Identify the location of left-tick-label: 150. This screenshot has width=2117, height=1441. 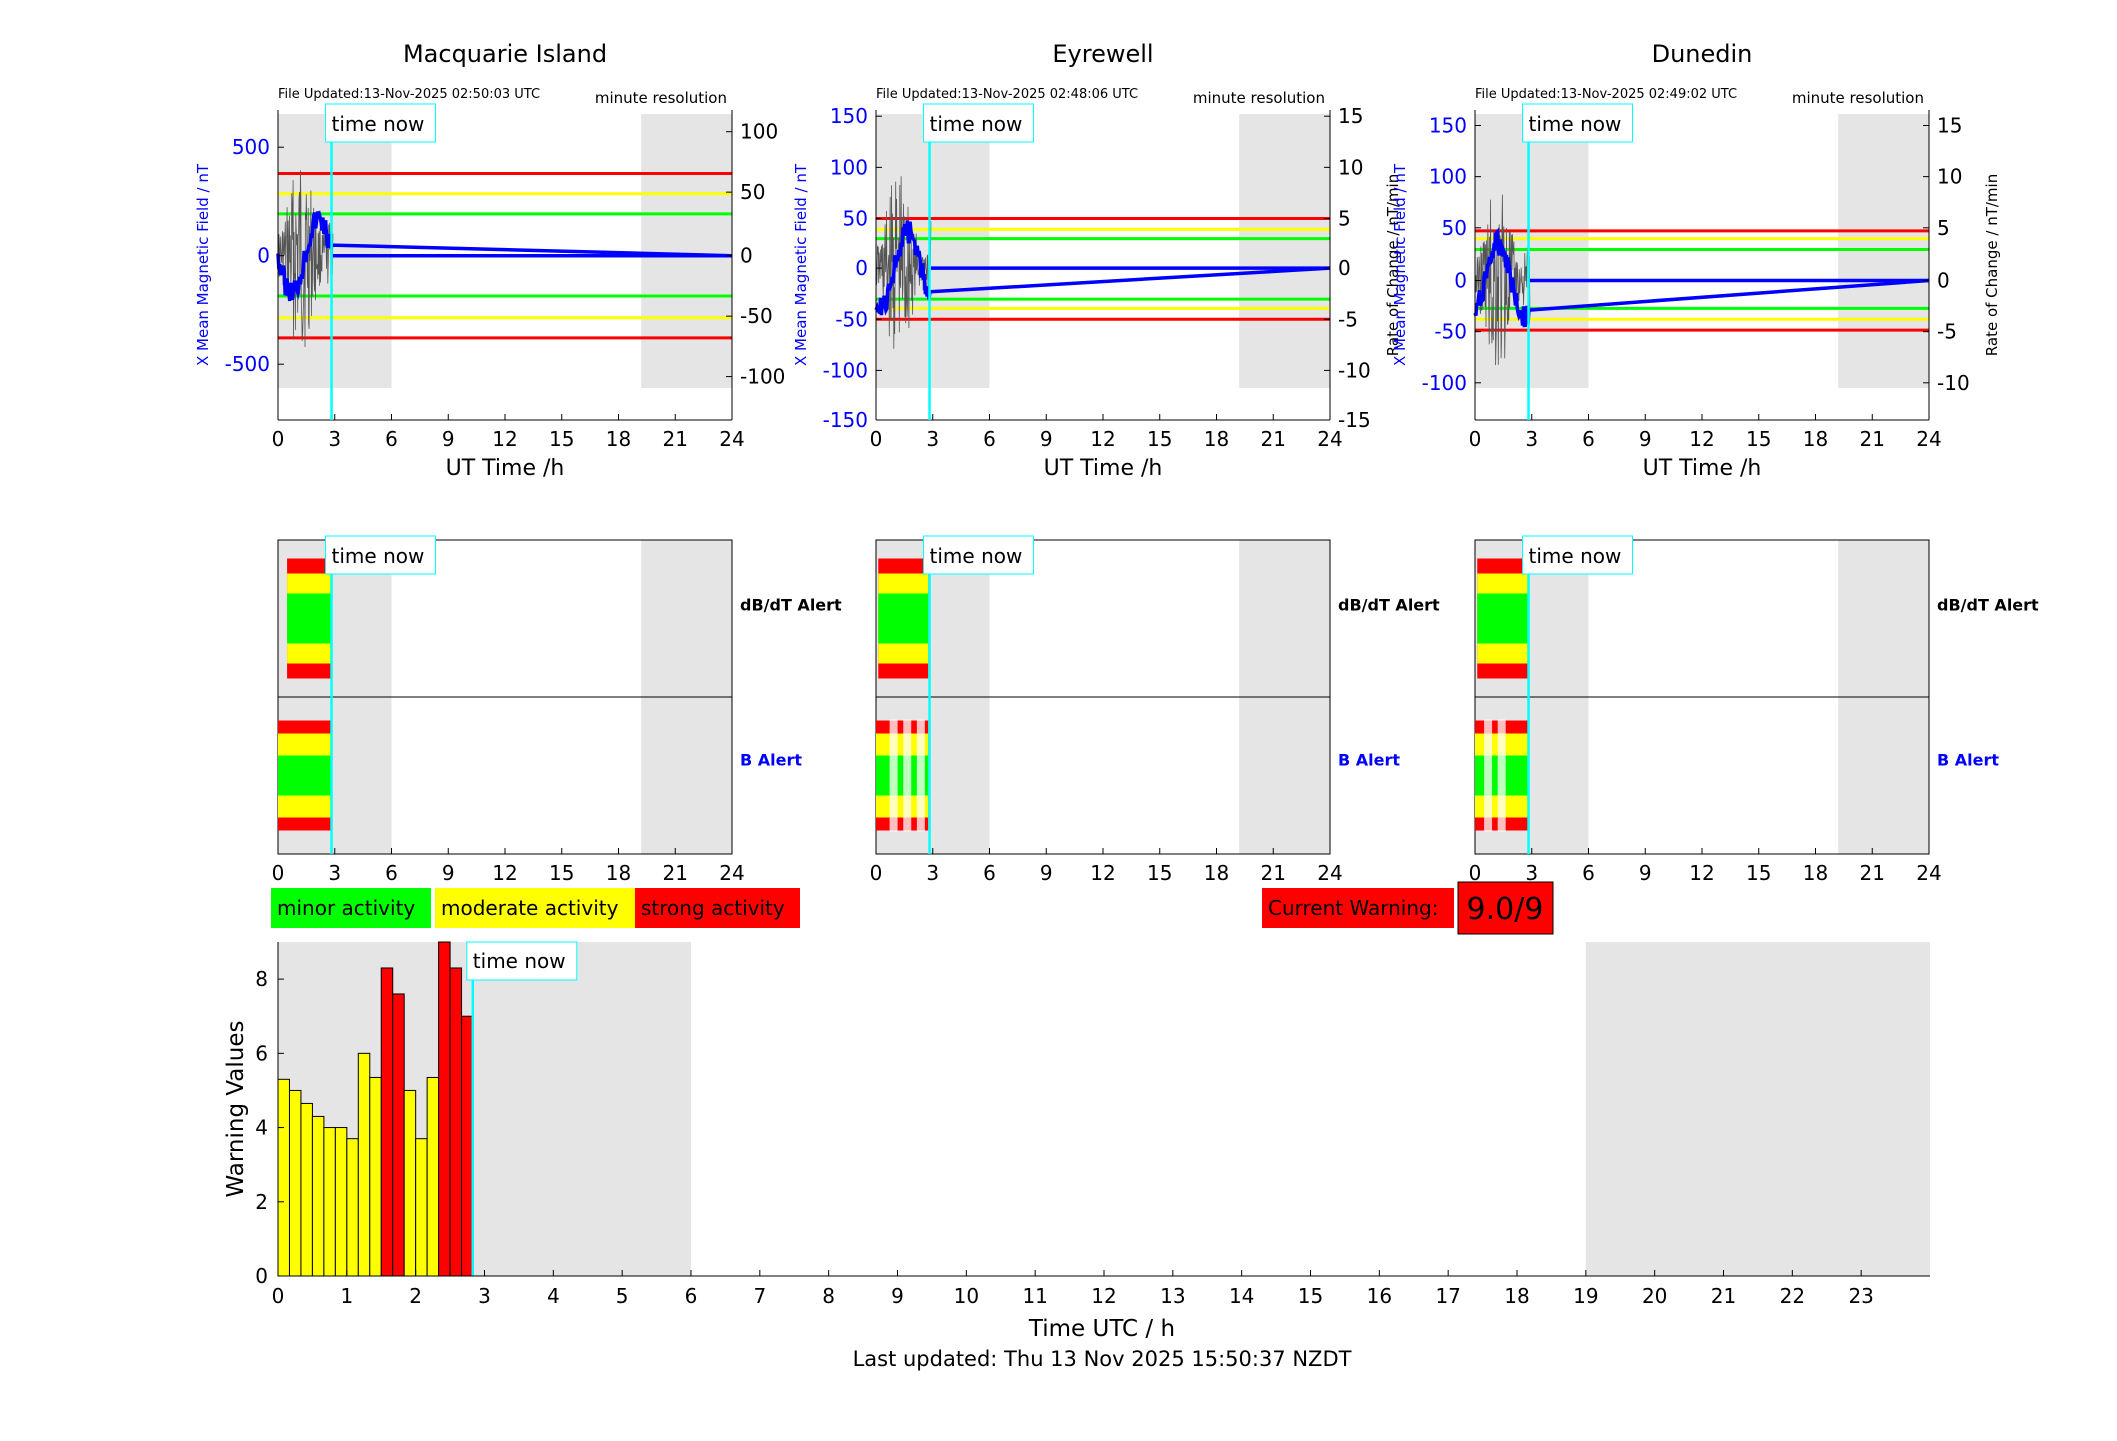
(849, 116).